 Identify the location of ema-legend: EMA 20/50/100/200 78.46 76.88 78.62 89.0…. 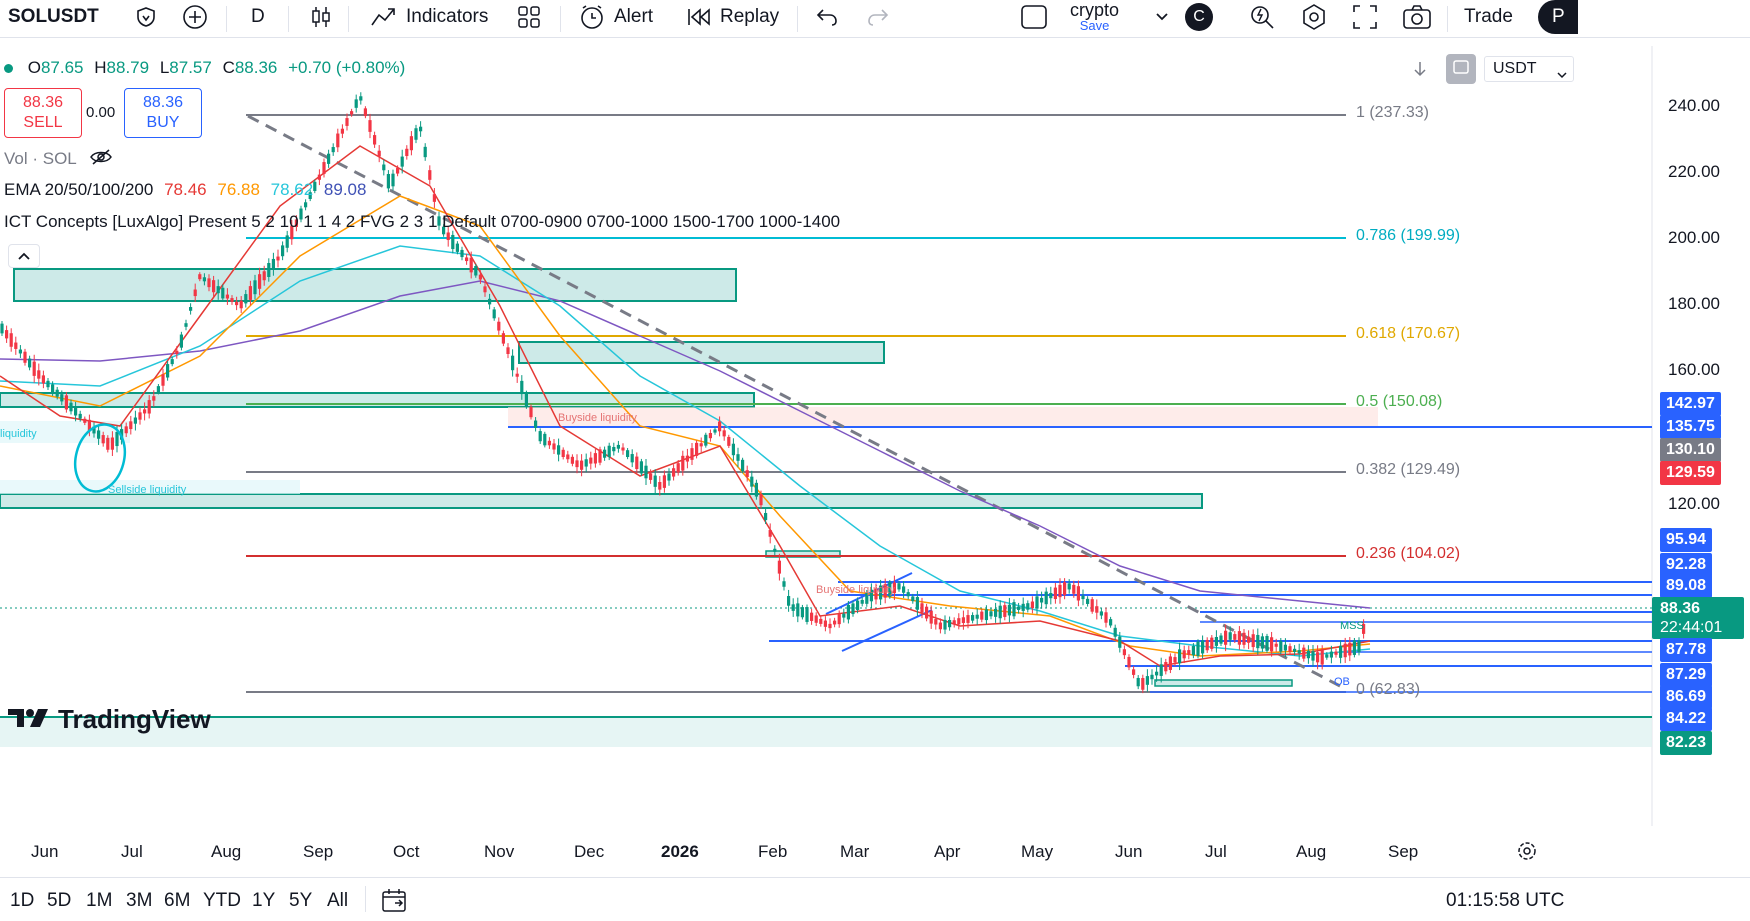
(185, 190).